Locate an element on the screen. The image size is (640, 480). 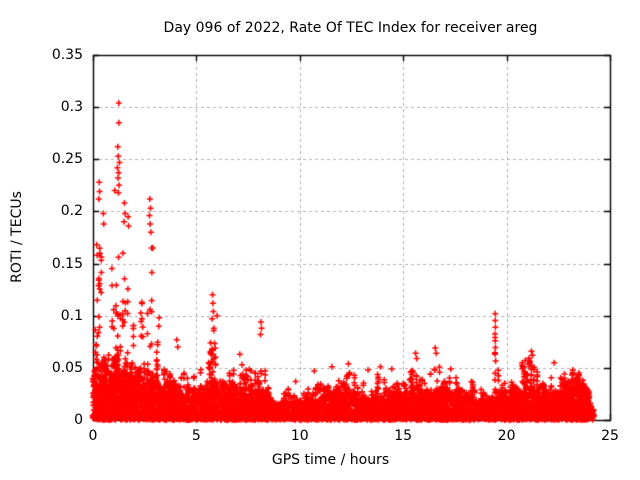
y-tick-label: 0.2 is located at coordinates (71, 211).